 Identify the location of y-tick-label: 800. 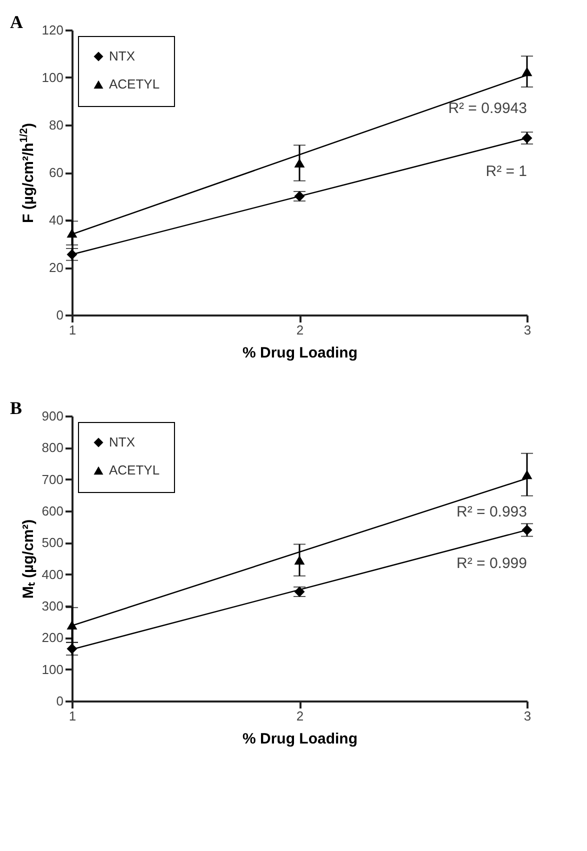
(53, 448).